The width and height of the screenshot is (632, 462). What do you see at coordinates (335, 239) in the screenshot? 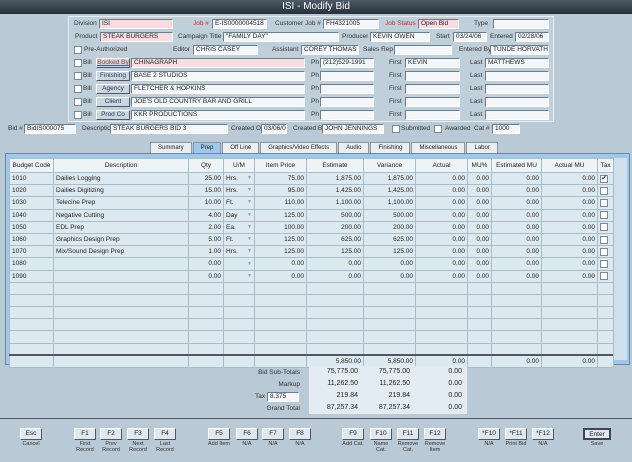
I see `cell-estimate: 625.00` at bounding box center [335, 239].